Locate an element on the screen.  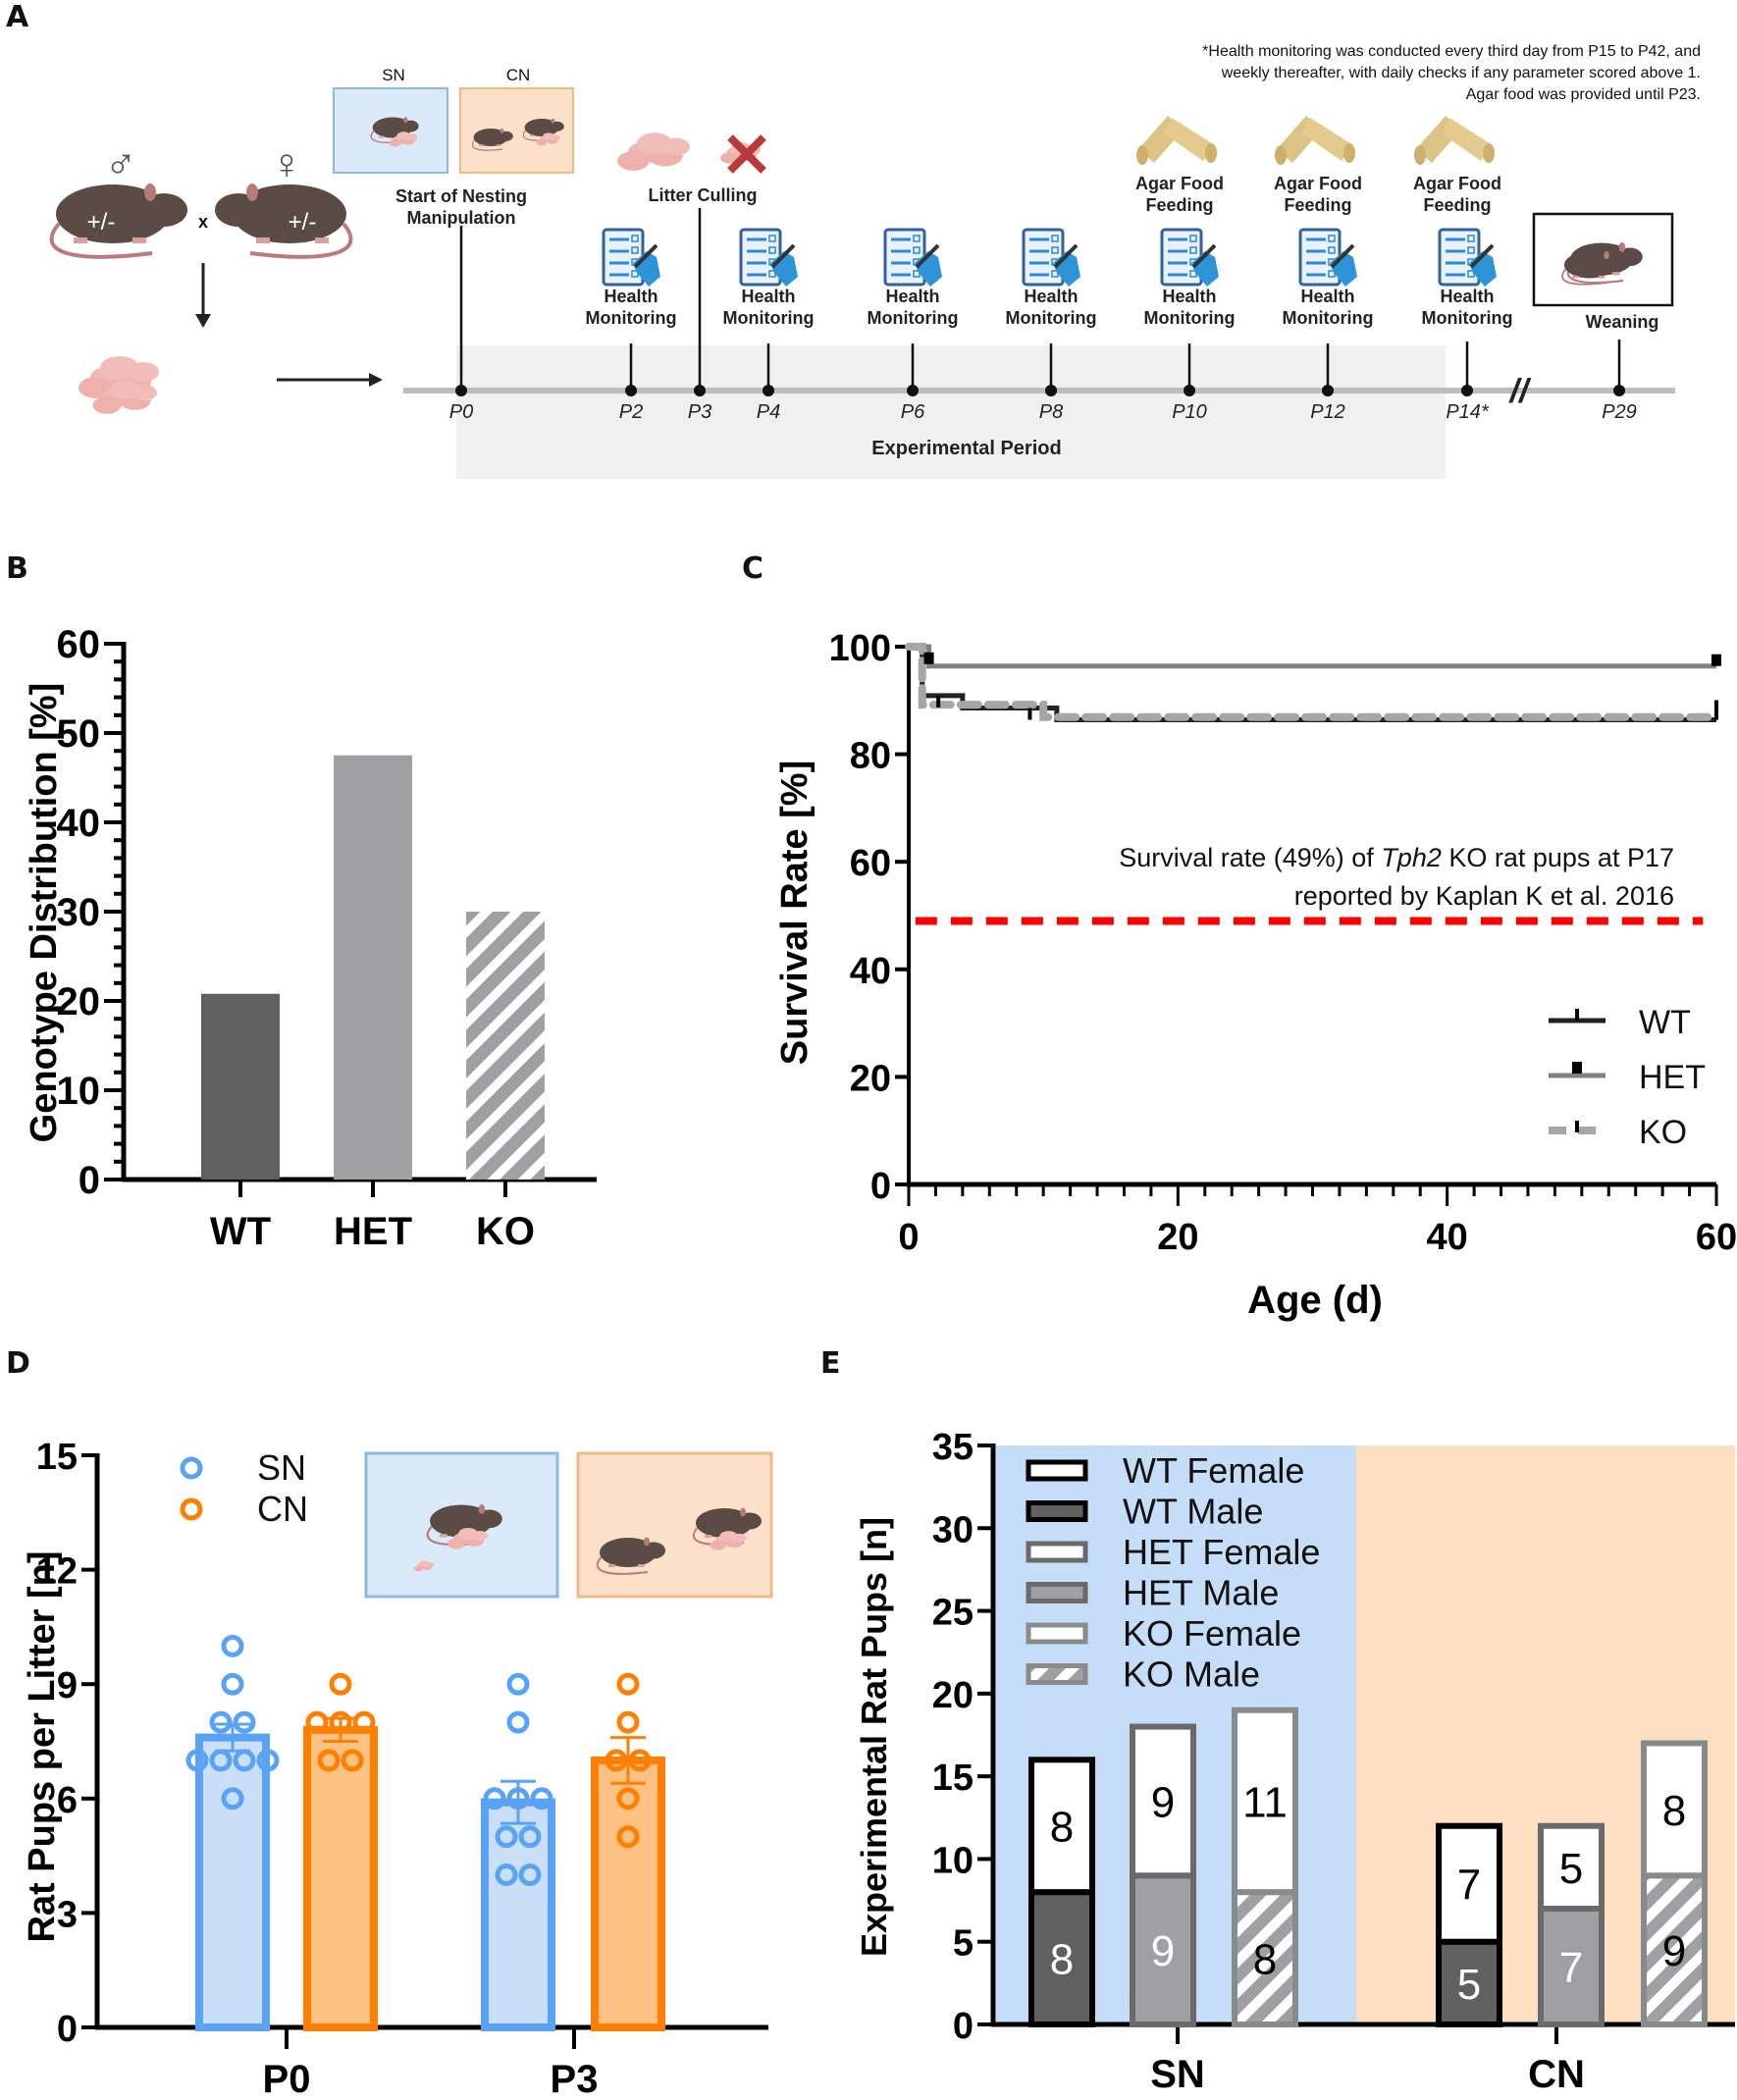
female-symbol-icon: ♀ is located at coordinates (287, 164).